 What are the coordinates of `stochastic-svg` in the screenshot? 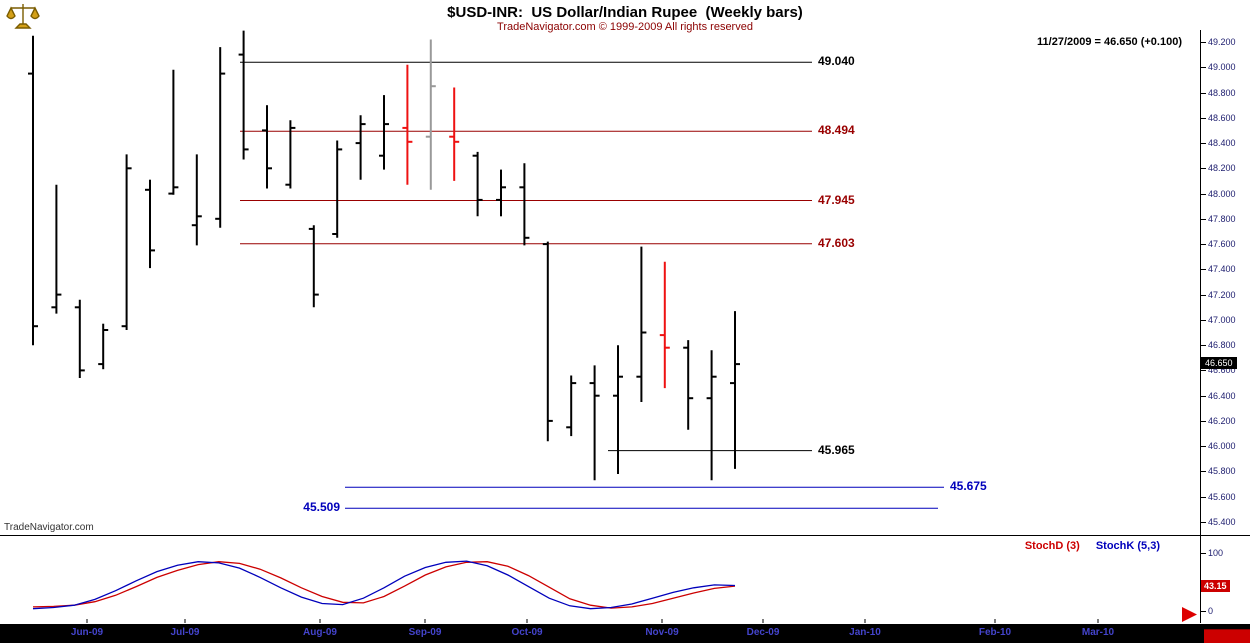 It's located at (614, 591).